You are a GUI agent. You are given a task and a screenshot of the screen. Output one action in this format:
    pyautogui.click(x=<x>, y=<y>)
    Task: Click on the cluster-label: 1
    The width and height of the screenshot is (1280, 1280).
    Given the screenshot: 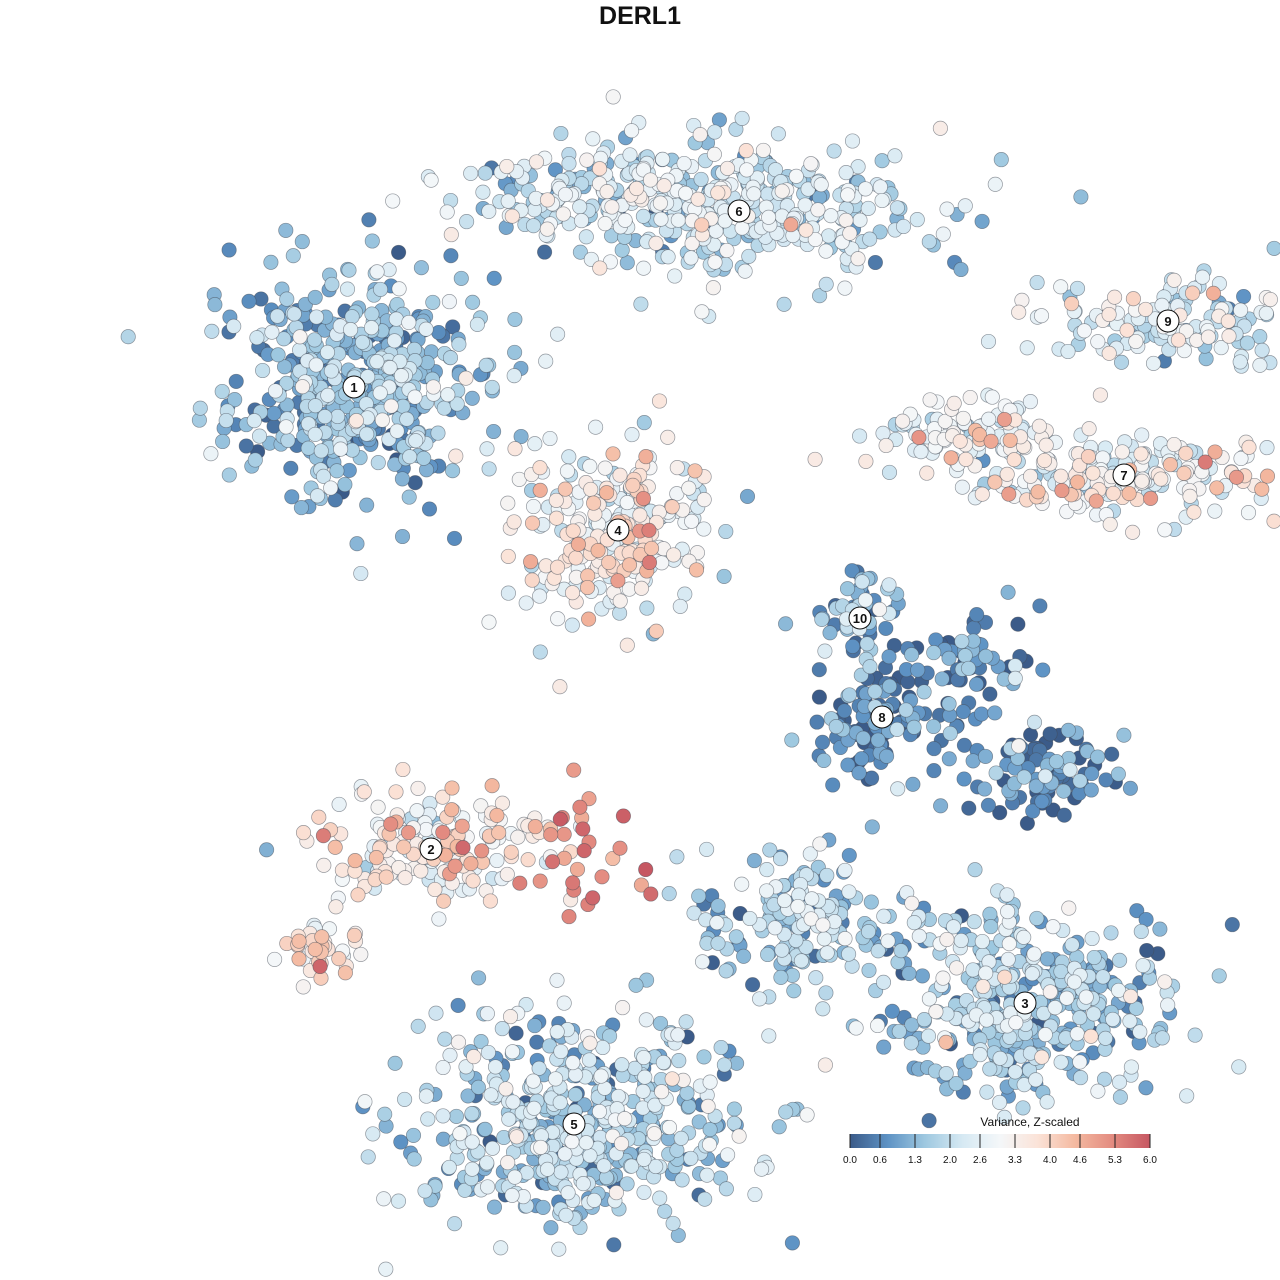 What is the action you would take?
    pyautogui.click(x=354, y=387)
    